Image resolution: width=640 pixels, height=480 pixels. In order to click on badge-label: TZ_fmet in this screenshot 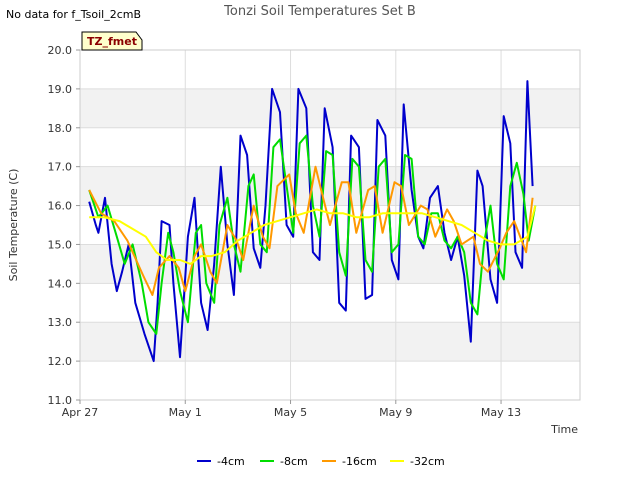, I will do `click(112, 41)`.